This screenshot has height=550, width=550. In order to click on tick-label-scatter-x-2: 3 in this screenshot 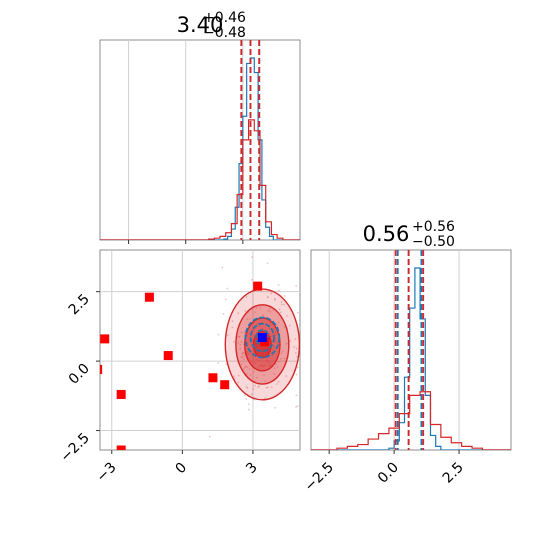, I will do `click(252, 469)`.